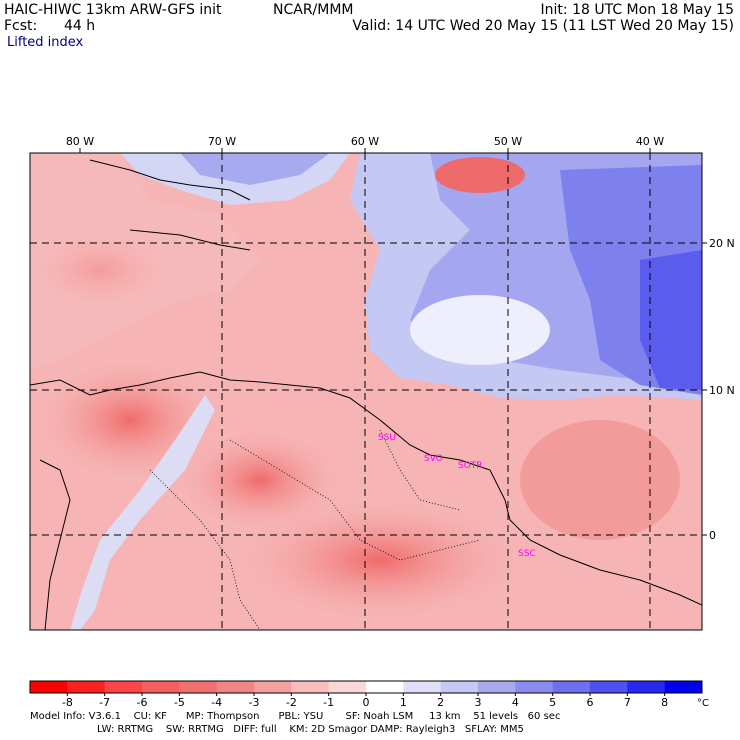 Image resolution: width=740 pixels, height=740 pixels. Describe the element at coordinates (315, 529) in the screenshot. I see `country-borders` at that location.